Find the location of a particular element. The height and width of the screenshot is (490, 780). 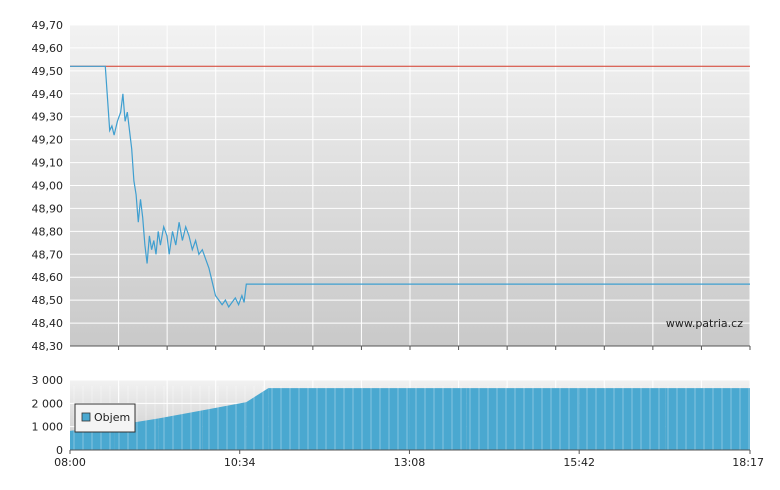

volume-x-tick-label: 08:00 is located at coordinates (70, 462).